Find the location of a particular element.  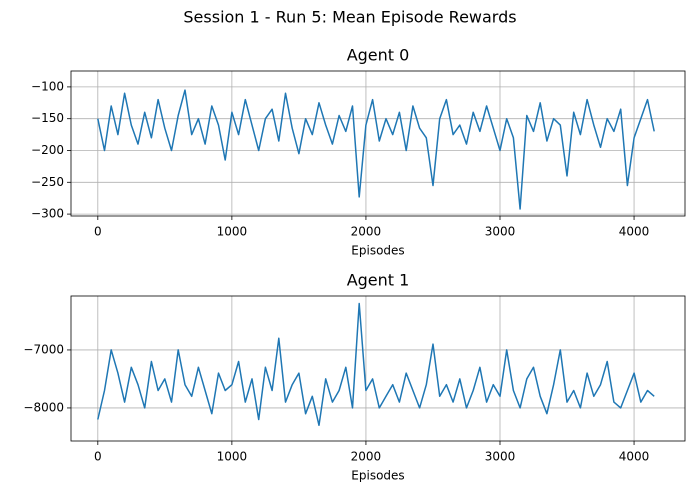

axes-title: Agent 1 is located at coordinates (378, 280).